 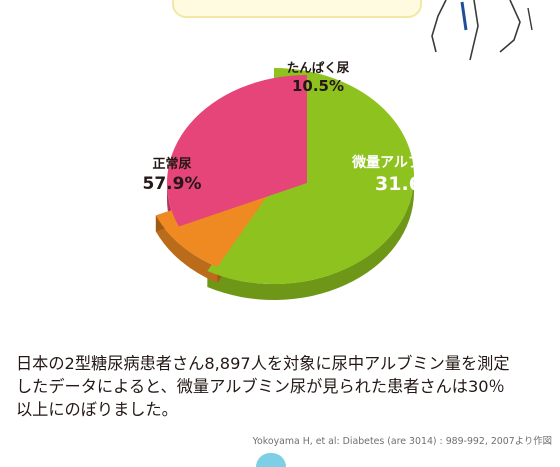 What do you see at coordinates (97, 409) in the screenshot?
I see `caption-line-3: 以上にのぼりました。` at bounding box center [97, 409].